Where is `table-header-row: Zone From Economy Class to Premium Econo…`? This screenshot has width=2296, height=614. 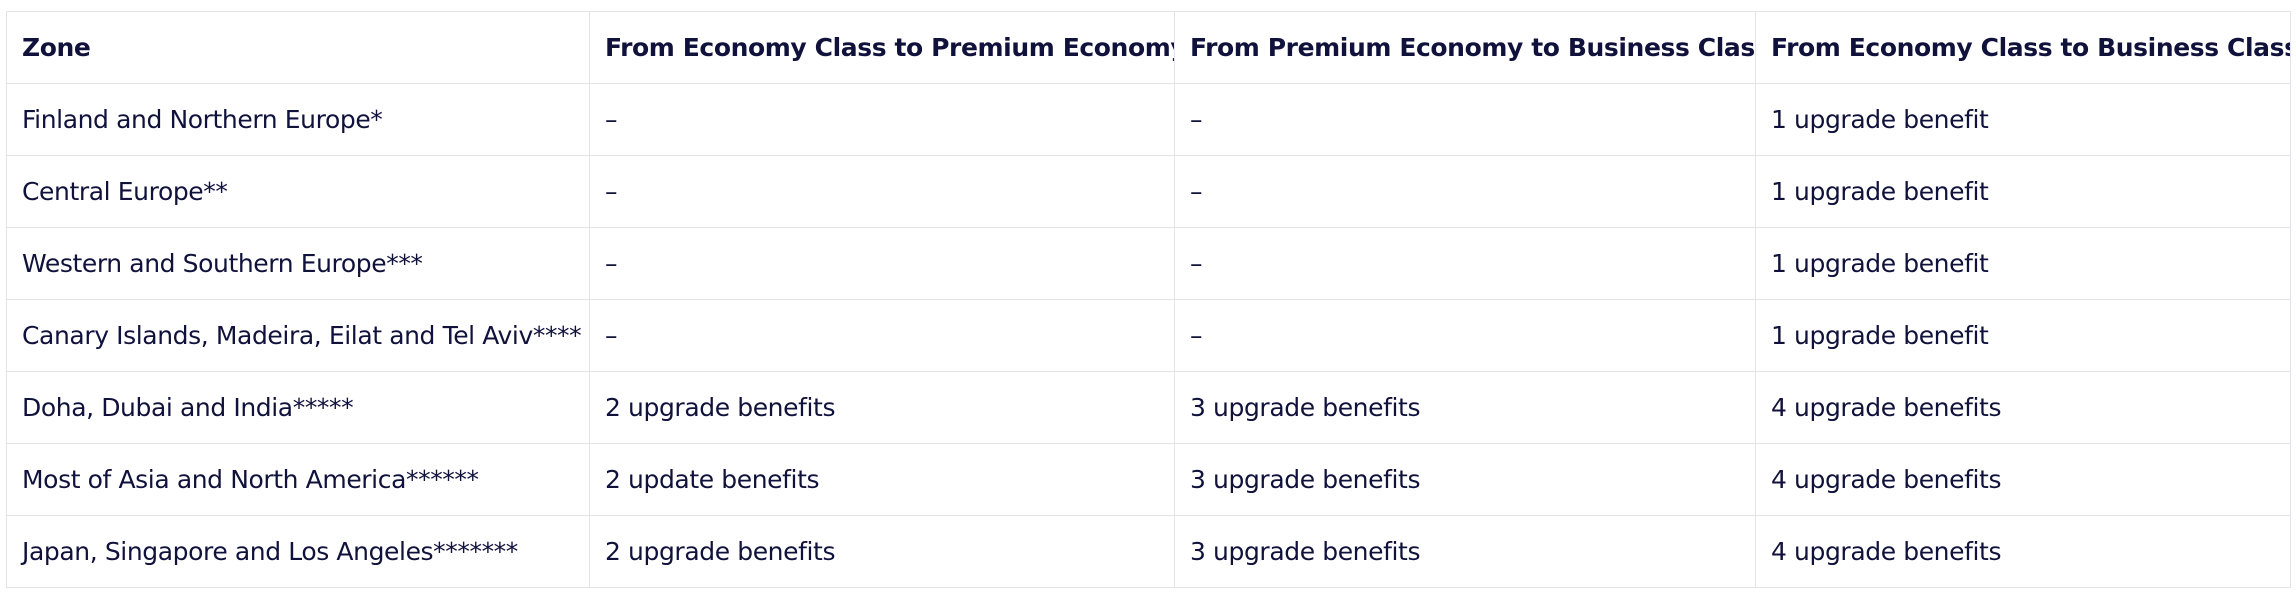
table-header-row: Zone From Economy Class to Premium Econo… is located at coordinates (1148, 47).